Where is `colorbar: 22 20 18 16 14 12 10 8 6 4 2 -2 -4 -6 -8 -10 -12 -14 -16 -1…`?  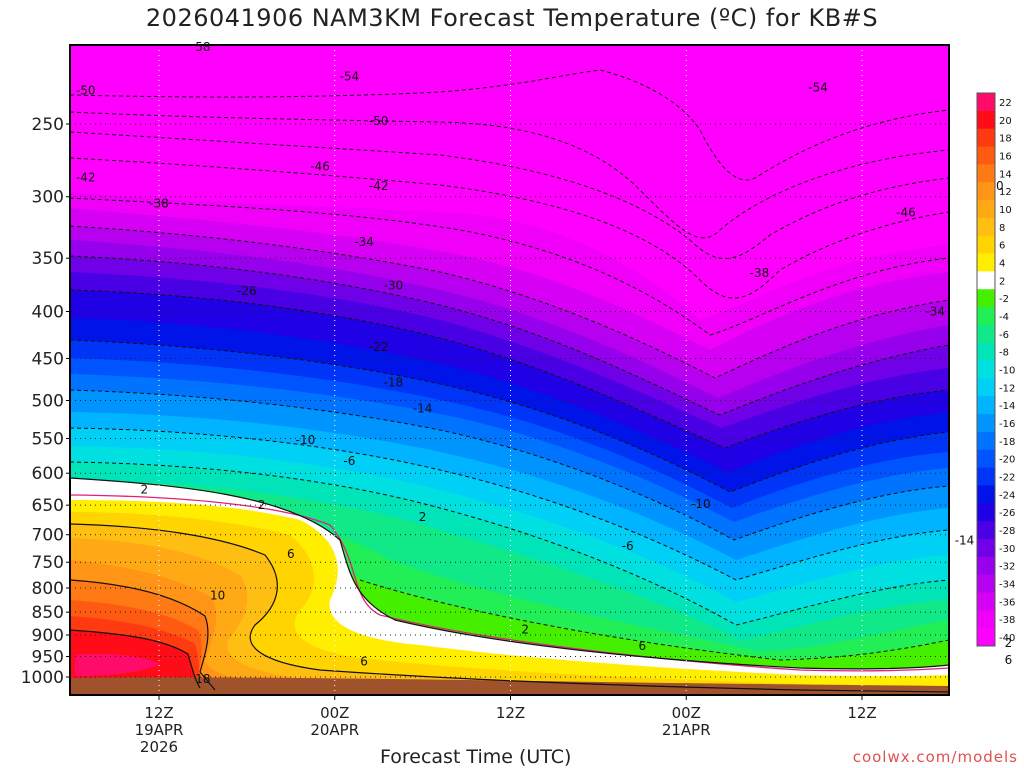
colorbar: 22 20 18 16 14 12 10 8 6 4 2 -2 -4 -6 -8 -10 -12 -14 -16 -1… is located at coordinates (995, 369).